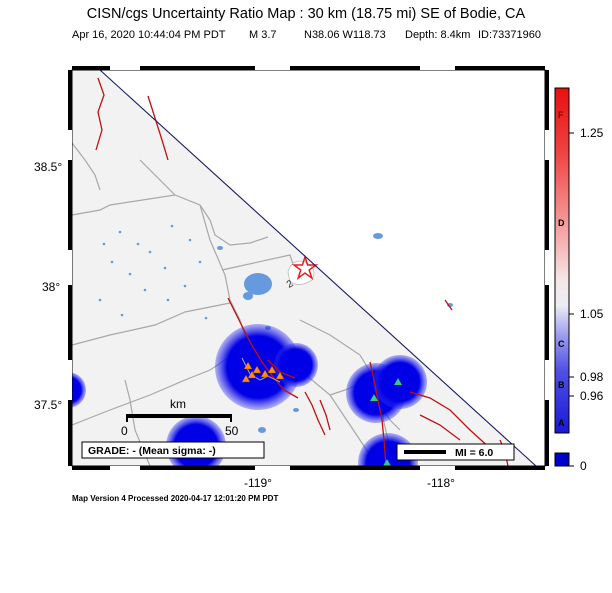 The width and height of the screenshot is (612, 593). I want to click on colorbar-value: 1.05, so click(592, 314).